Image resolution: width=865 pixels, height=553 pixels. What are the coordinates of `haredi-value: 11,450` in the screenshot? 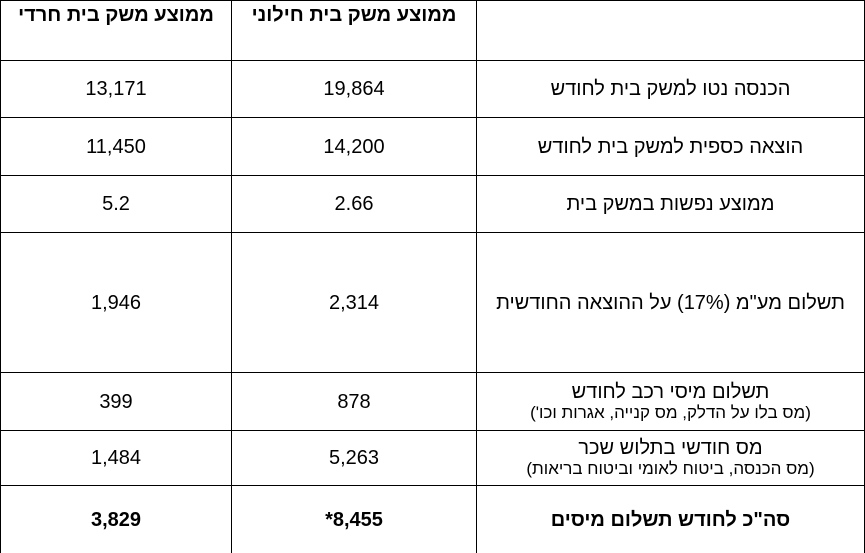 It's located at (116, 146).